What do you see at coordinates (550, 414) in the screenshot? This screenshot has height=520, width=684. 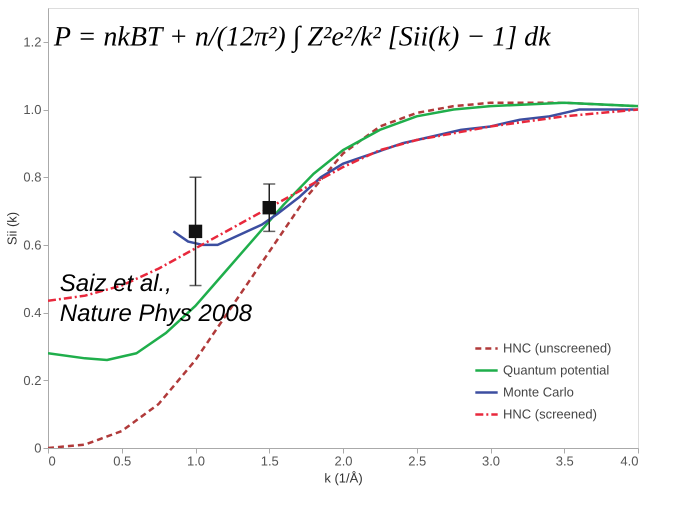 I see `legend-label: HNC (screened)` at bounding box center [550, 414].